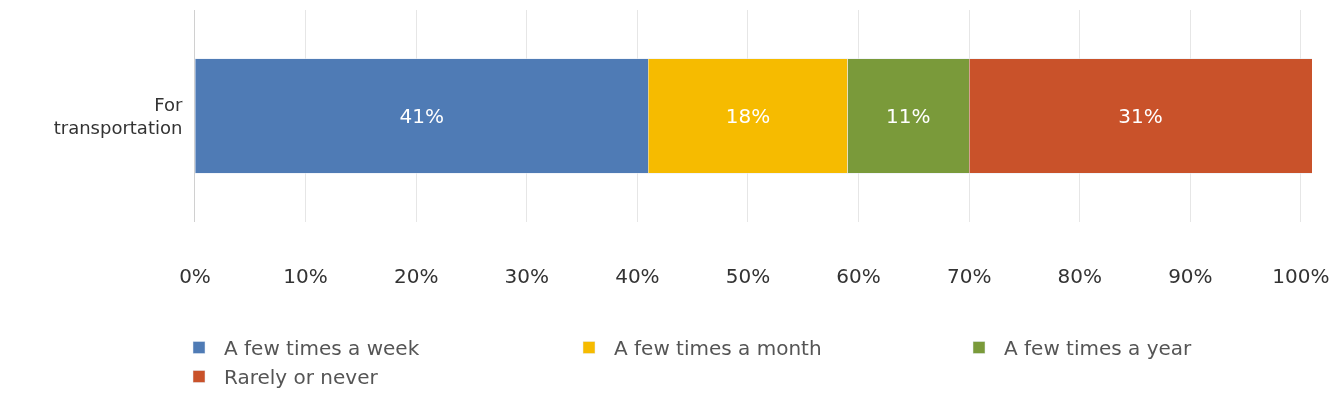  What do you see at coordinates (1301, 276) in the screenshot?
I see `x-tick-label: 100%` at bounding box center [1301, 276].